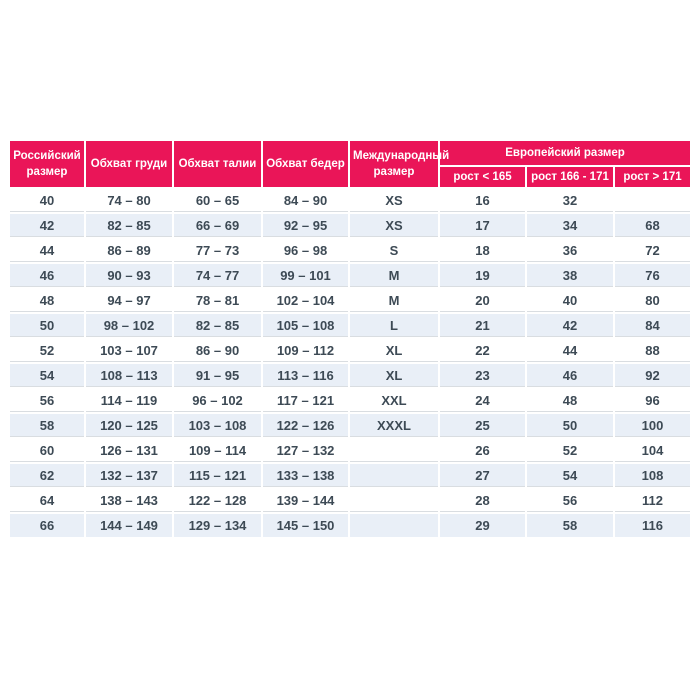 This screenshot has height=700, width=700. I want to click on col-header-height-166-171: рост 166 - 171, so click(570, 177).